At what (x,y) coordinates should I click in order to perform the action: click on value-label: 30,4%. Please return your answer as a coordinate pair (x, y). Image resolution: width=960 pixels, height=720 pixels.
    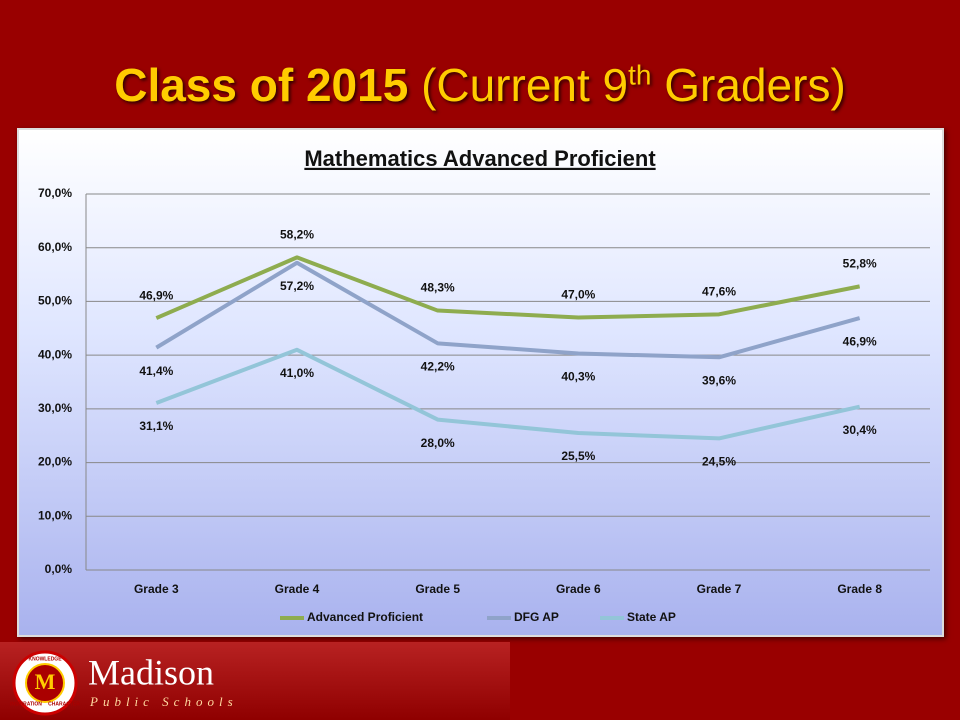
    Looking at the image, I should click on (860, 430).